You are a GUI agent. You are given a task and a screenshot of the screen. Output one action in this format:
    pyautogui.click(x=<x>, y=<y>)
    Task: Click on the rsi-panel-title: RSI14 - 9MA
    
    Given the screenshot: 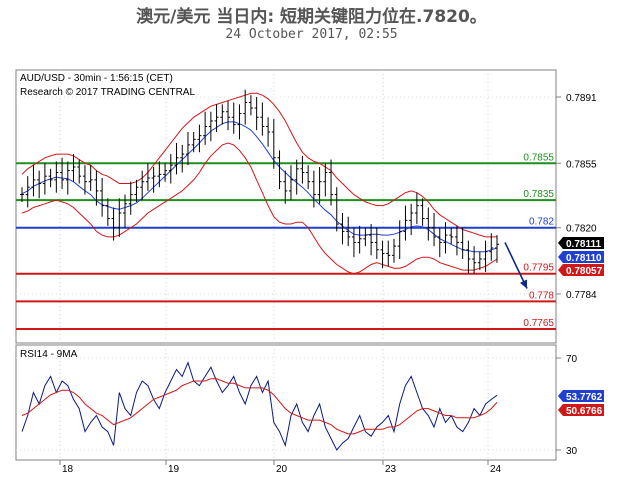 What is the action you would take?
    pyautogui.click(x=49, y=354)
    